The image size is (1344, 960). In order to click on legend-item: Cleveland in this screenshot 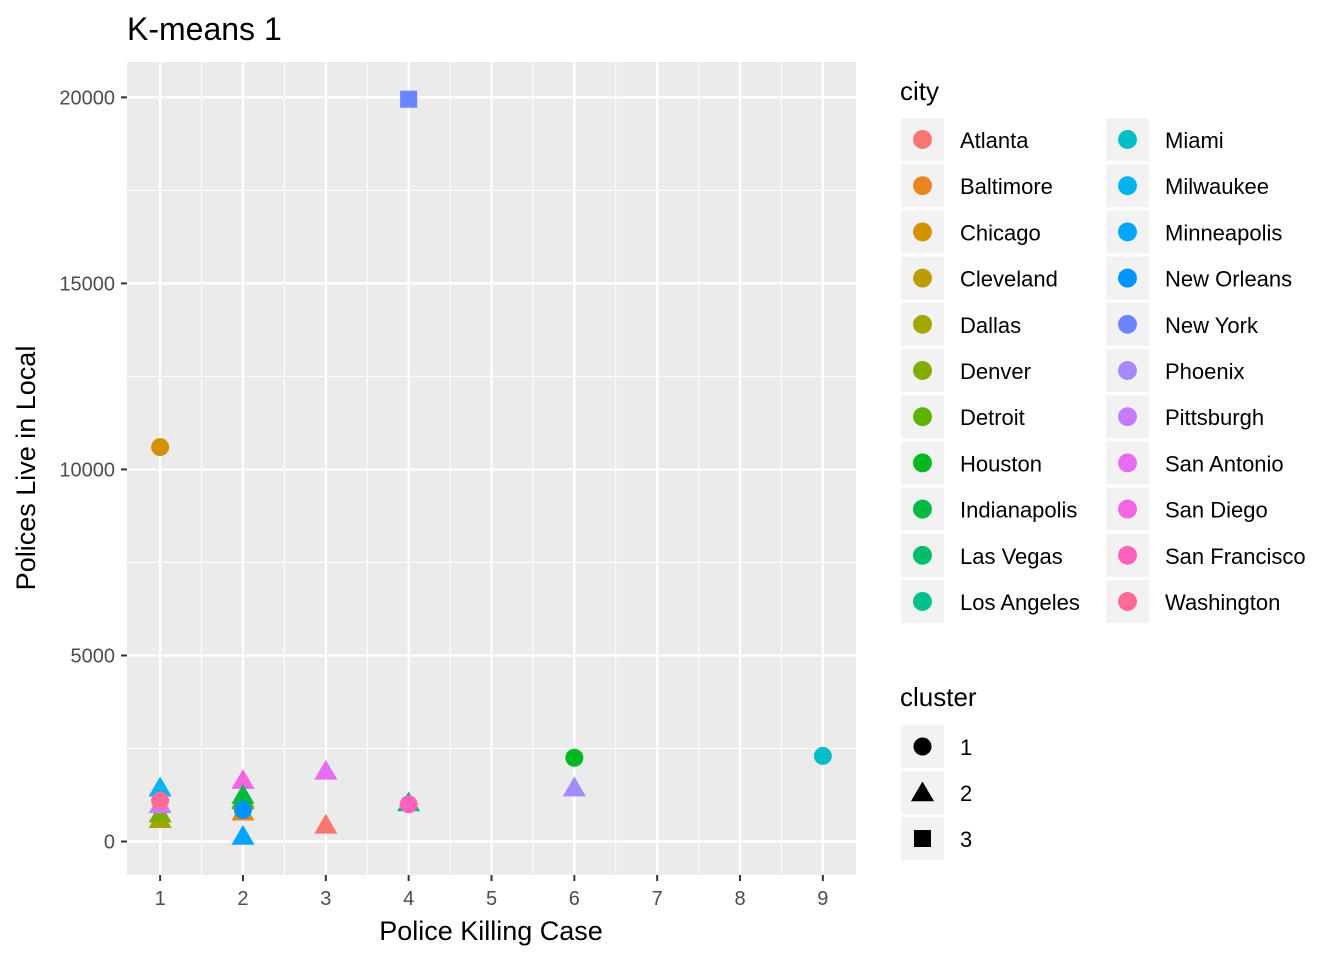, I will do `click(979, 278)`.